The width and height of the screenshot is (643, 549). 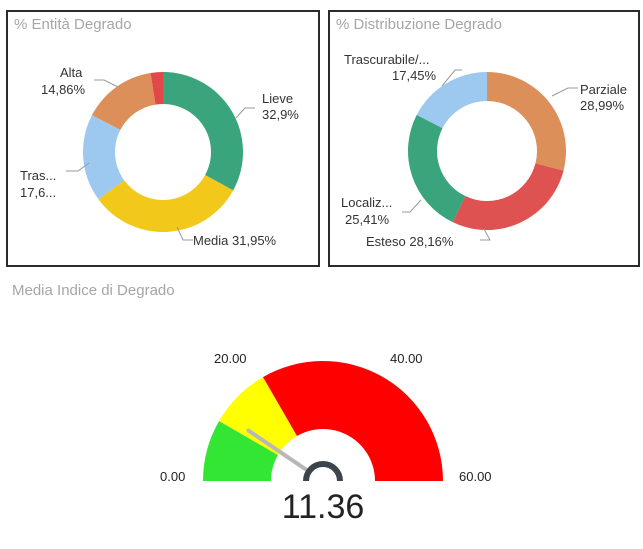 I want to click on leader-line-alta, so click(x=106, y=83).